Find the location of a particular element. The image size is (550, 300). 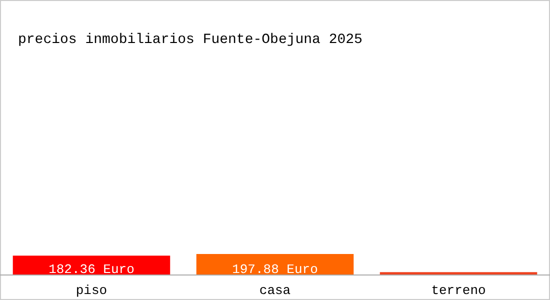

data-label: 182.36 Euro is located at coordinates (91, 269).